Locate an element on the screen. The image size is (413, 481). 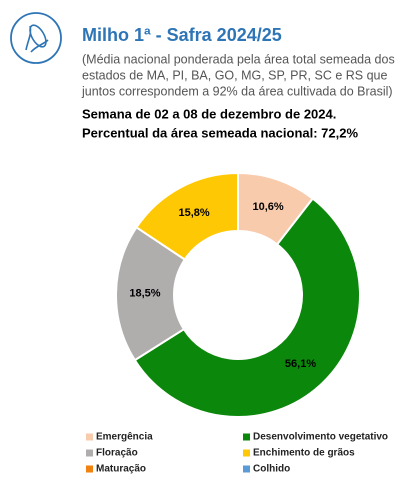
data-label: 56,1% is located at coordinates (300, 364).